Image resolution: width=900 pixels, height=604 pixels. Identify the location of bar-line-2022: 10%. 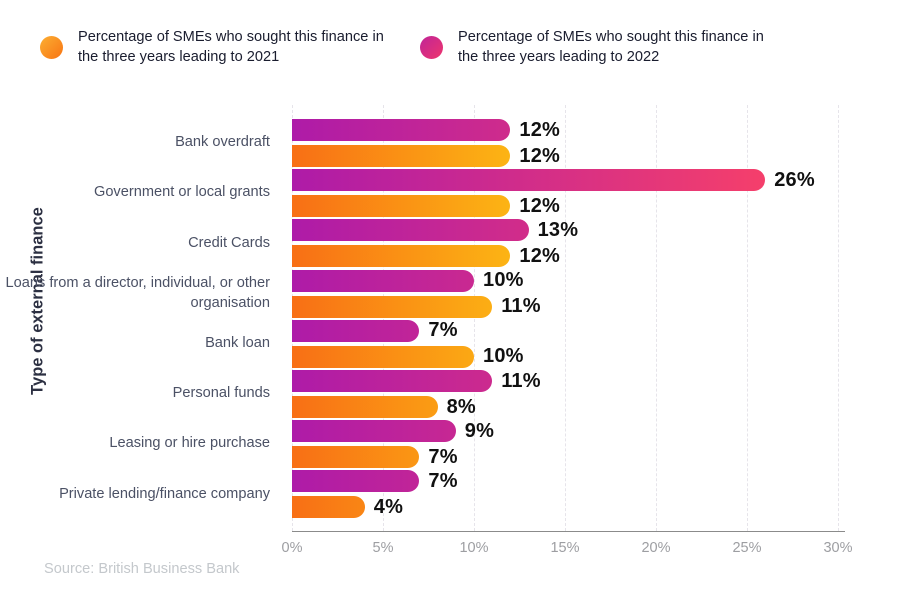
(596, 280).